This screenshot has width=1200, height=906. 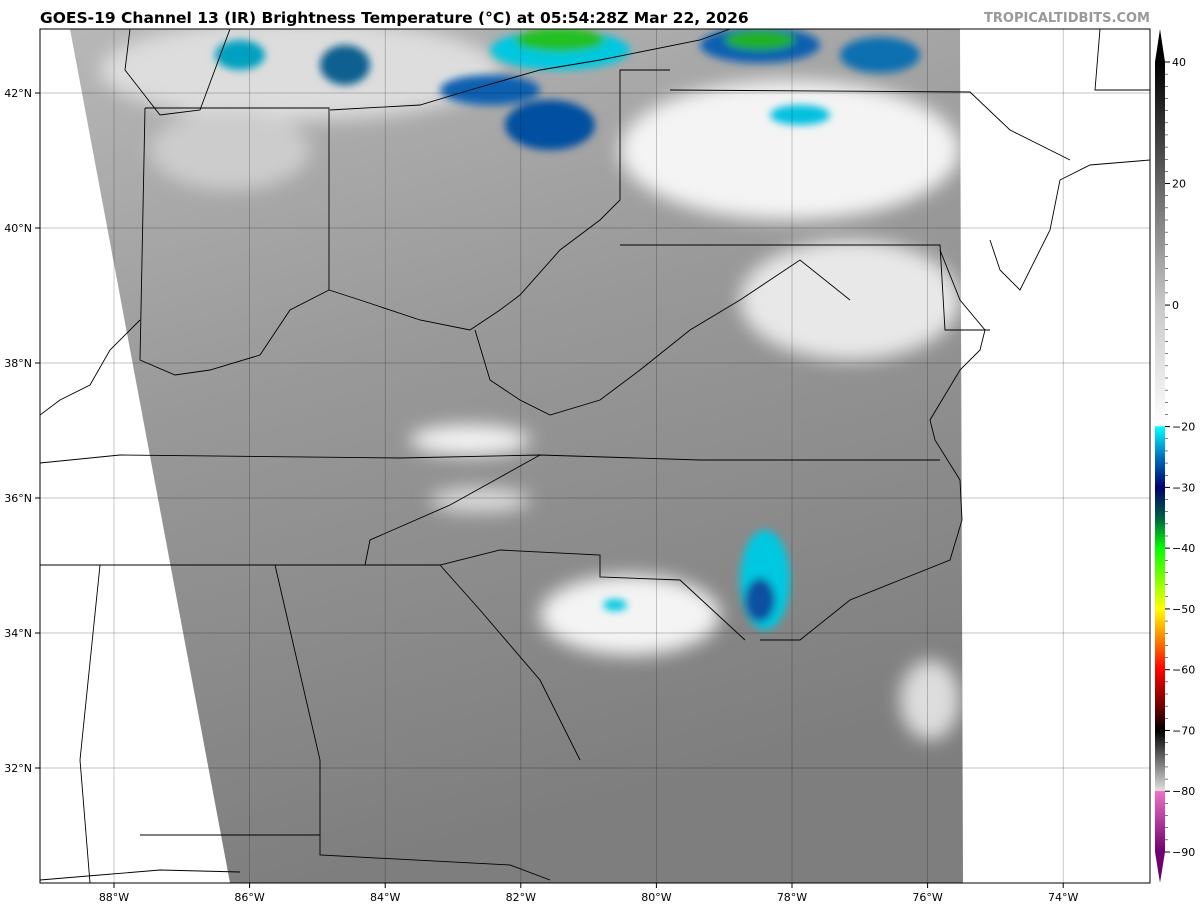 I want to click on lat-label: 32°N, so click(x=18, y=768).